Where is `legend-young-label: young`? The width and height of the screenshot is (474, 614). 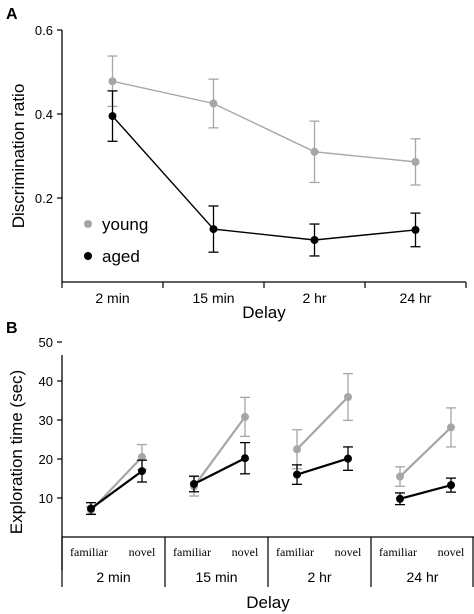 legend-young-label: young is located at coordinates (125, 224).